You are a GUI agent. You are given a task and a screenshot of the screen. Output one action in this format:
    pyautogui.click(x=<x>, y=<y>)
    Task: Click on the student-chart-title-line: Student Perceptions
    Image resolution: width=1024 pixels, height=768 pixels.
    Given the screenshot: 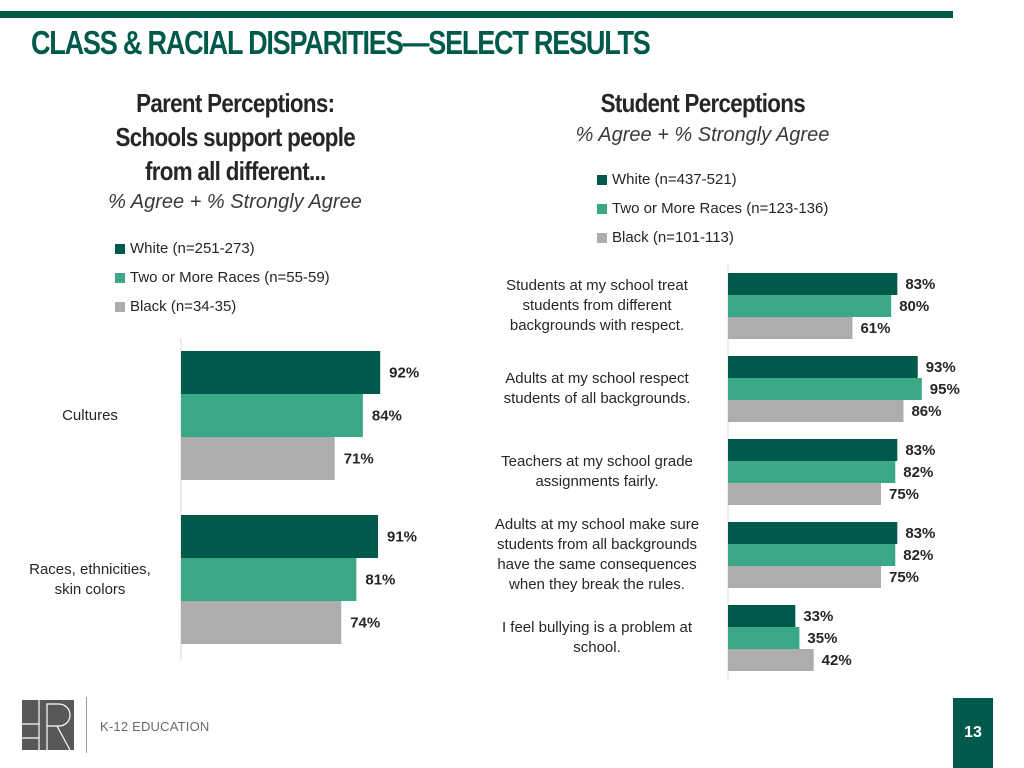 What is the action you would take?
    pyautogui.click(x=702, y=103)
    